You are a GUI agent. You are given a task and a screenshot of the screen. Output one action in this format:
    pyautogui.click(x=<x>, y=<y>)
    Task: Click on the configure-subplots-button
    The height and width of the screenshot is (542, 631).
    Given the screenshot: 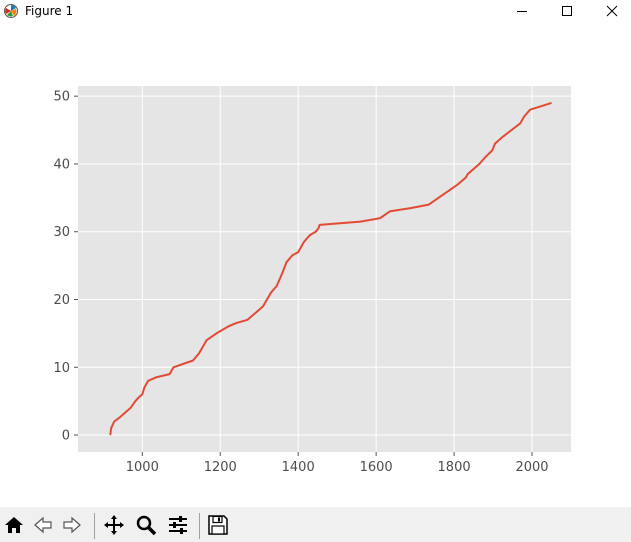 What is the action you would take?
    pyautogui.click(x=178, y=525)
    